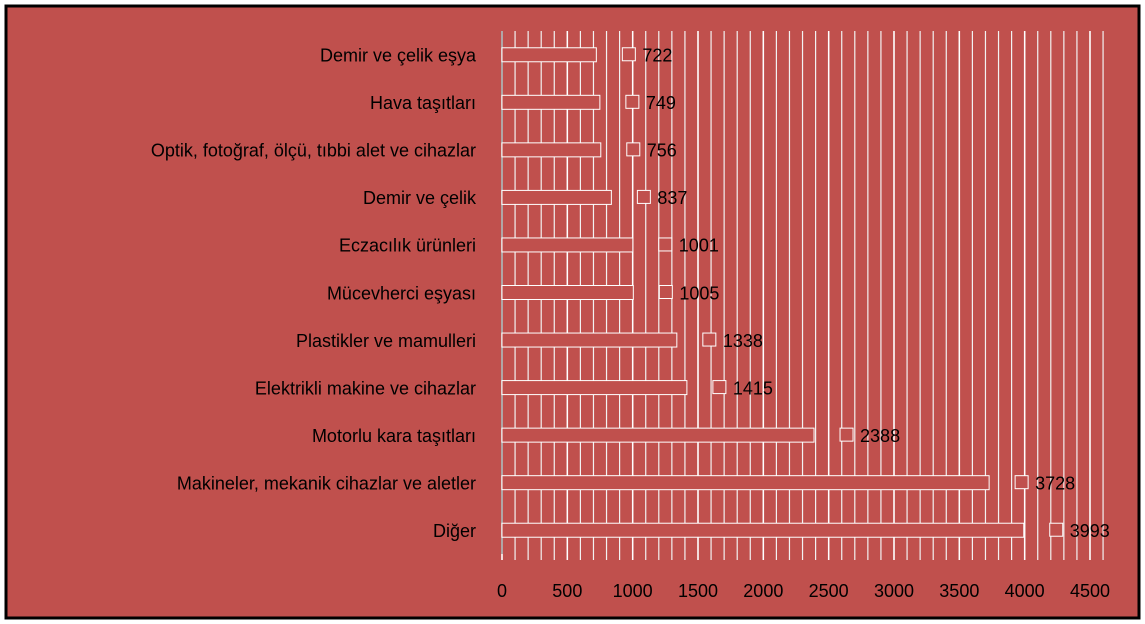 This screenshot has height=624, width=1145. Describe the element at coordinates (567, 591) in the screenshot. I see `x-tick-label: 500` at that location.